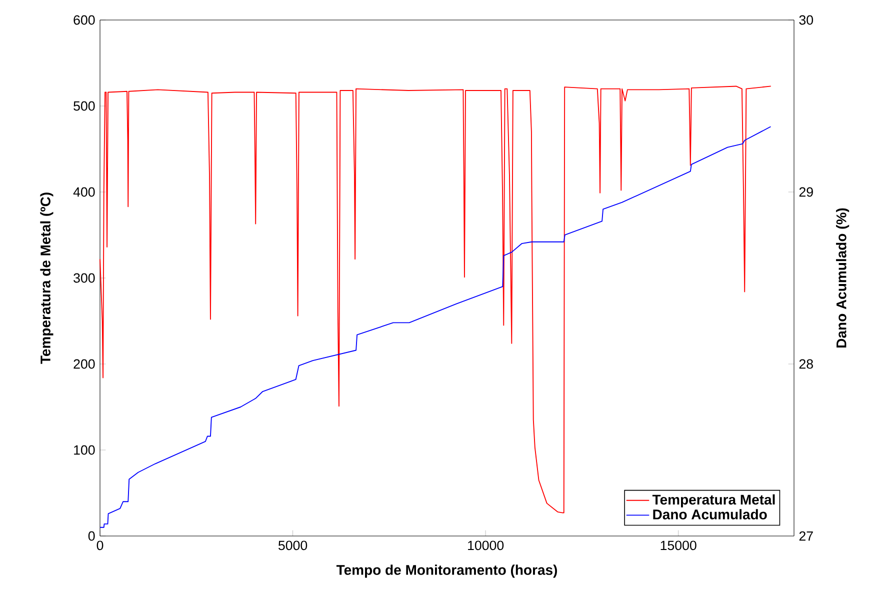 The height and width of the screenshot is (593, 874). I want to click on y2-tick-label: 28, so click(806, 364).